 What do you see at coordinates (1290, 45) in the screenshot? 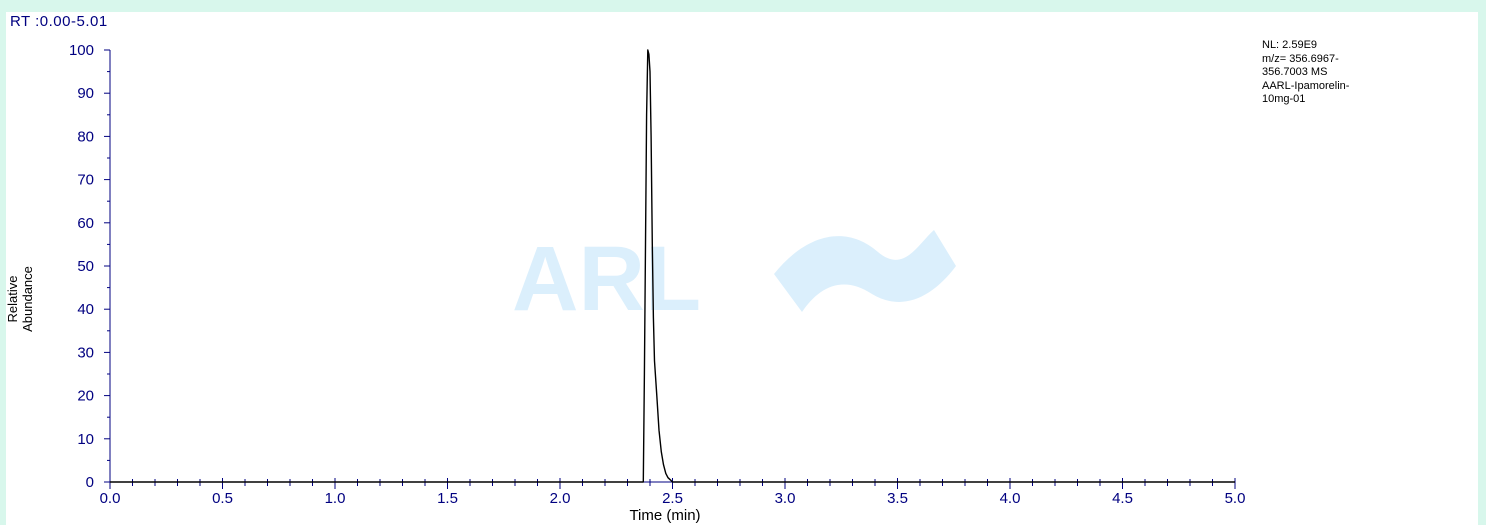
I see `annotation-line-normalization: NL: 2.59E9` at bounding box center [1290, 45].